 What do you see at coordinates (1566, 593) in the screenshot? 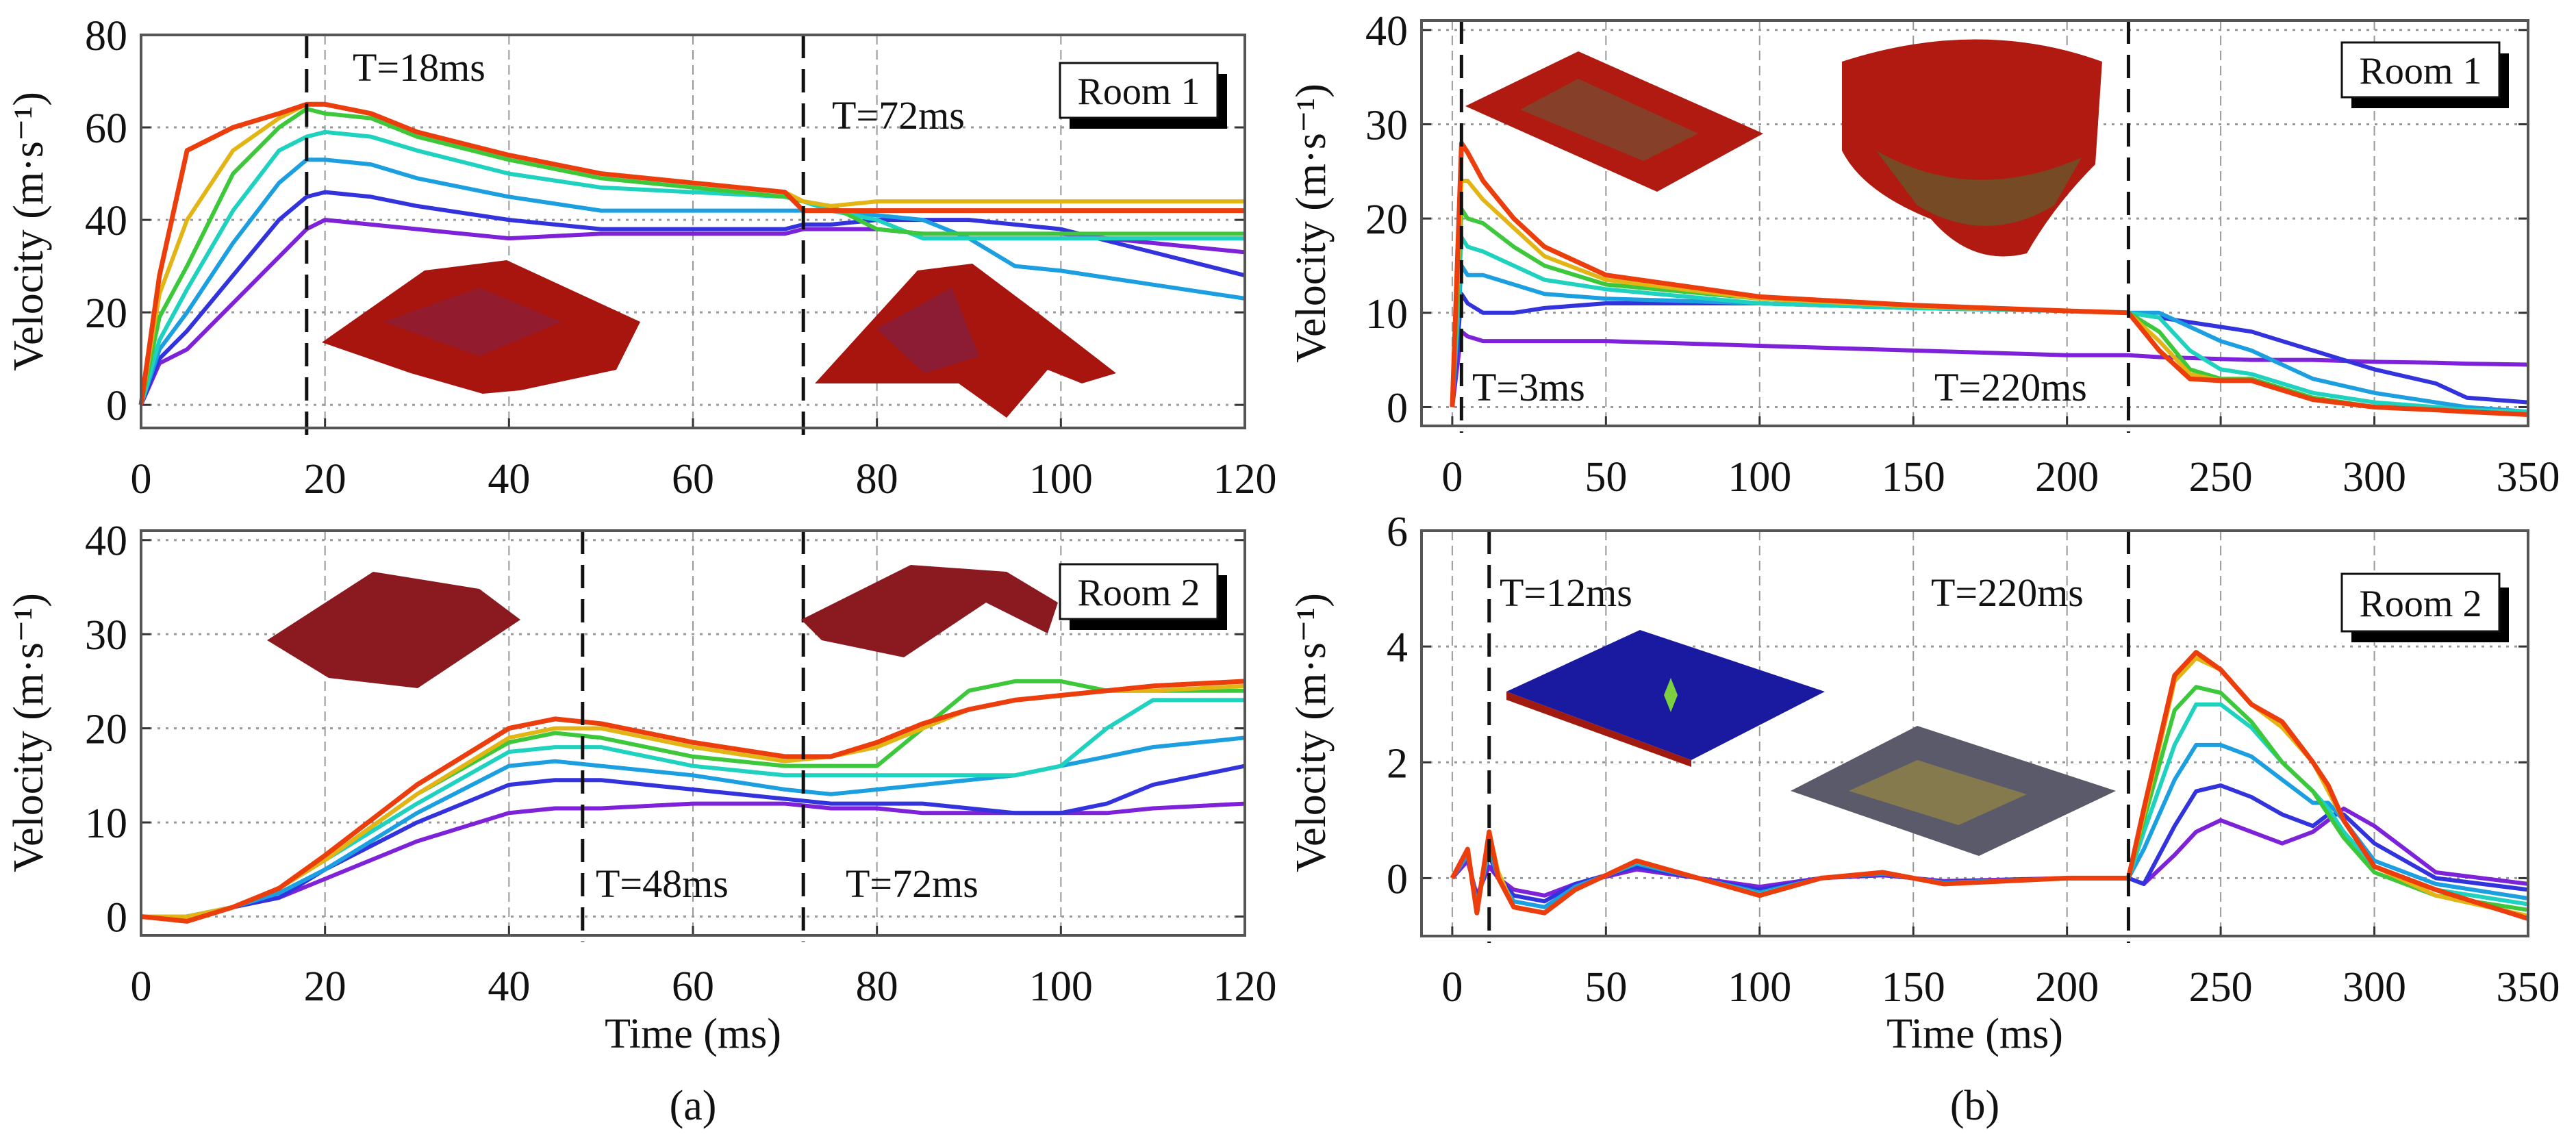
I see `annotation-b-bottom-1: T=12ms` at bounding box center [1566, 593].